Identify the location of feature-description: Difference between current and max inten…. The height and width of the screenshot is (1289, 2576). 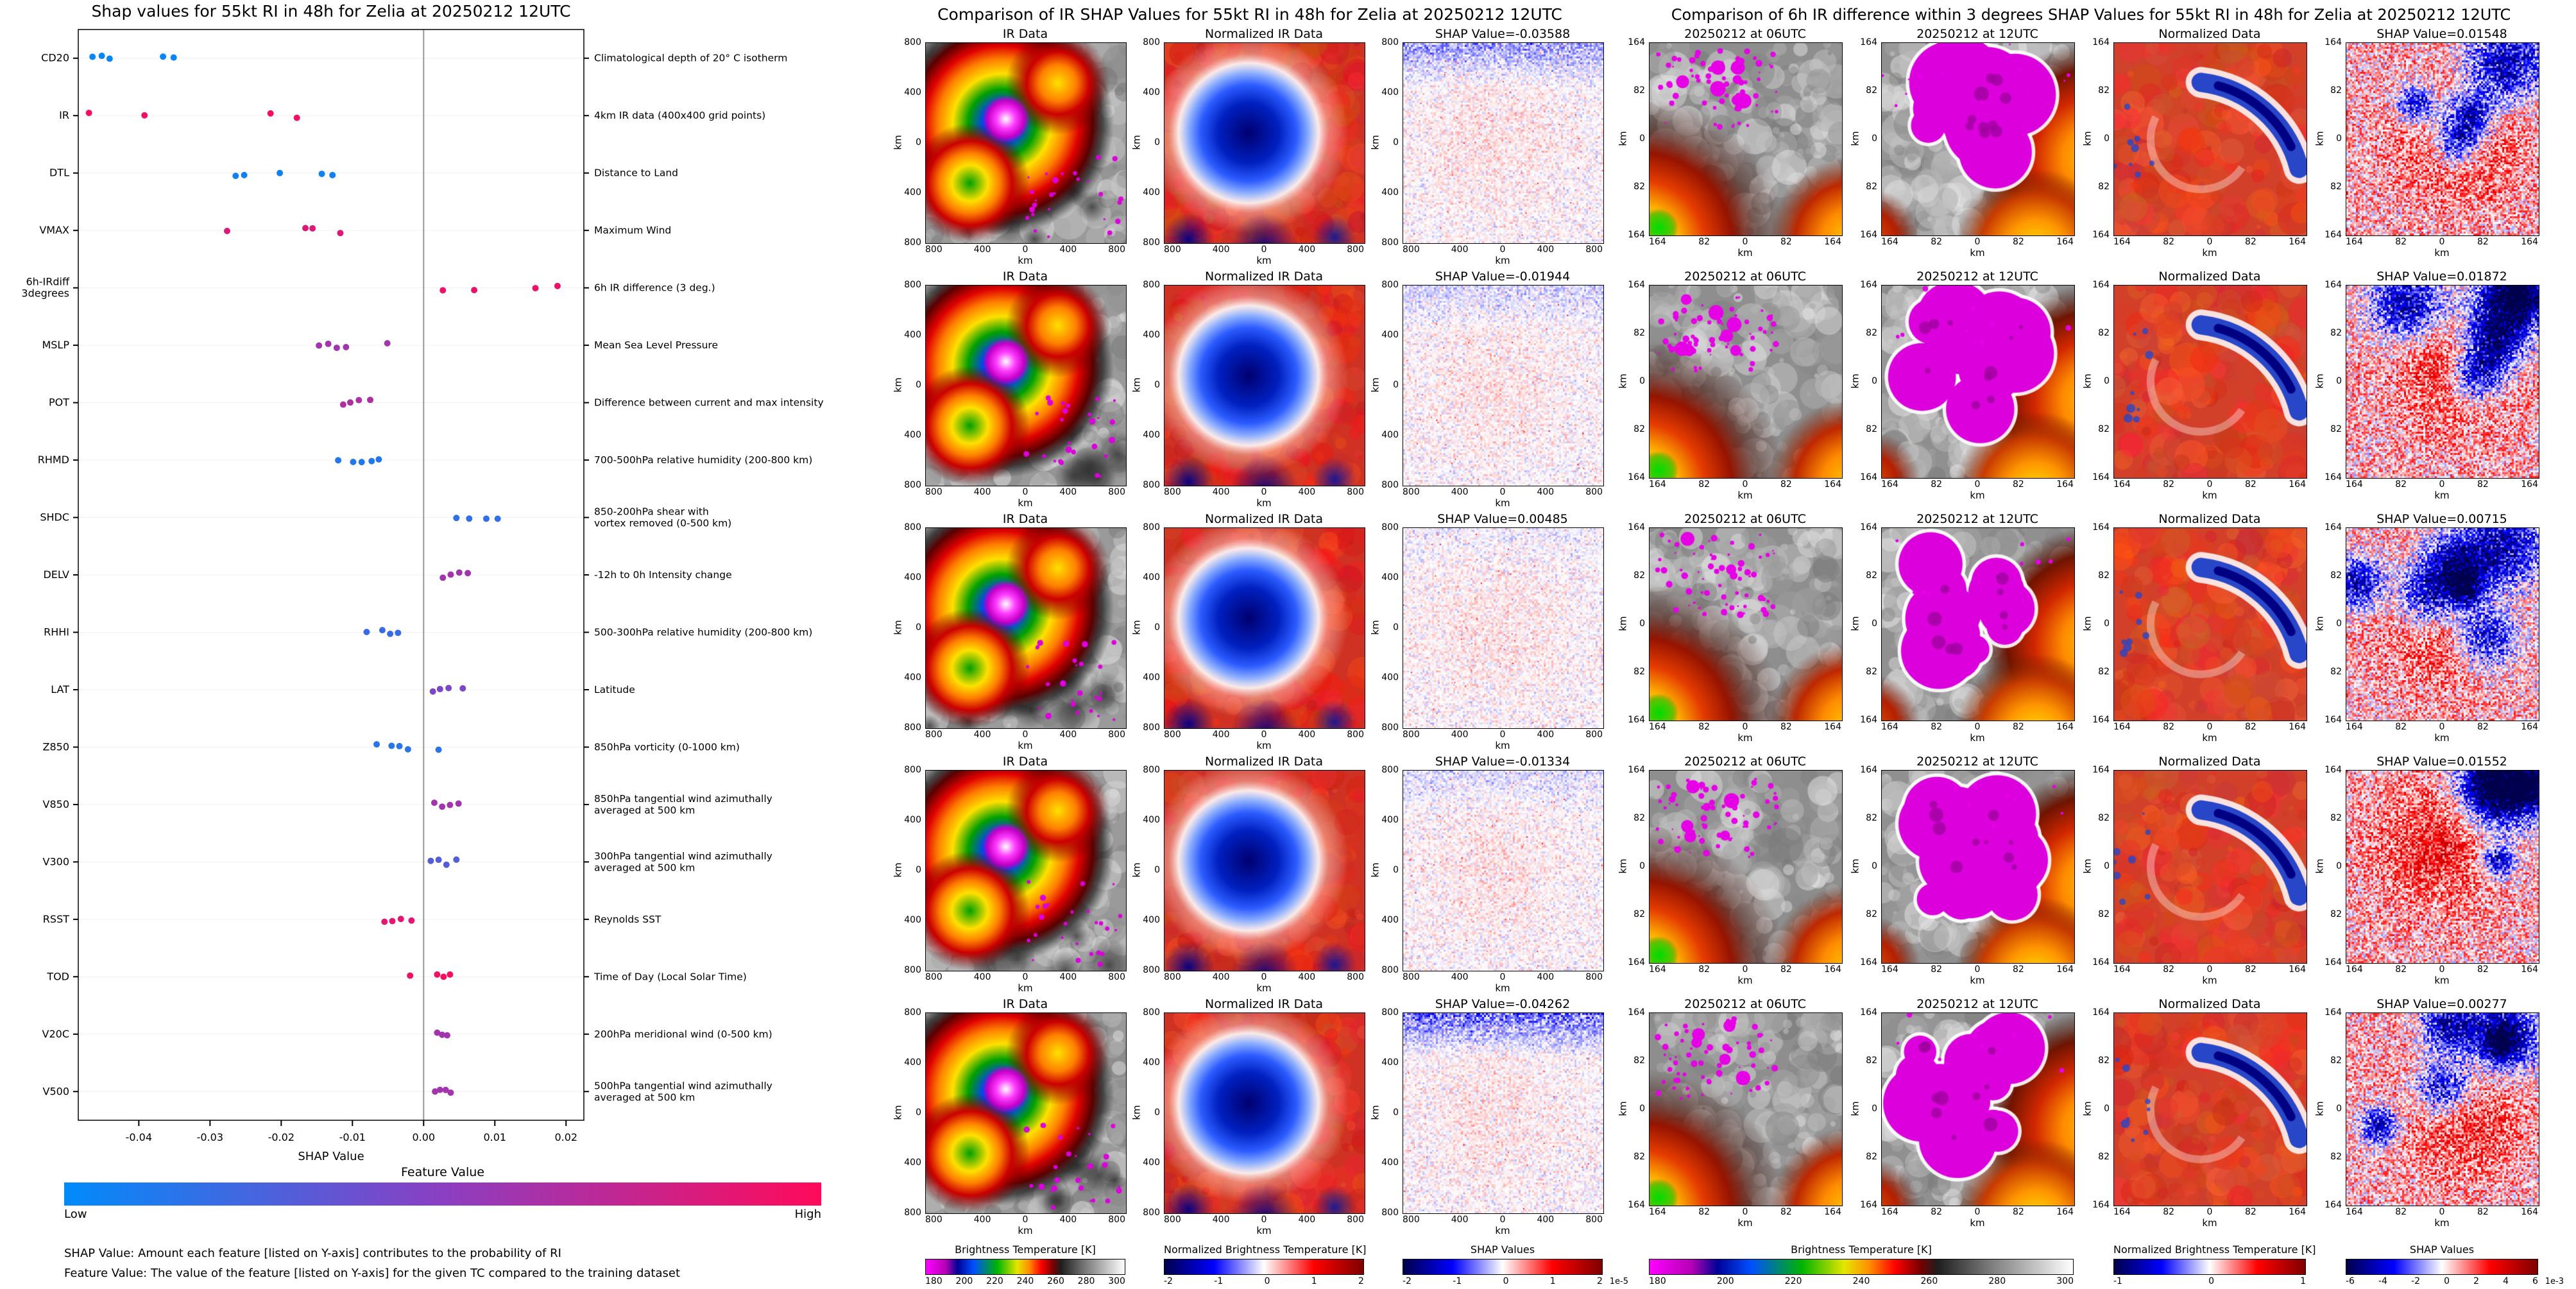
(709, 403).